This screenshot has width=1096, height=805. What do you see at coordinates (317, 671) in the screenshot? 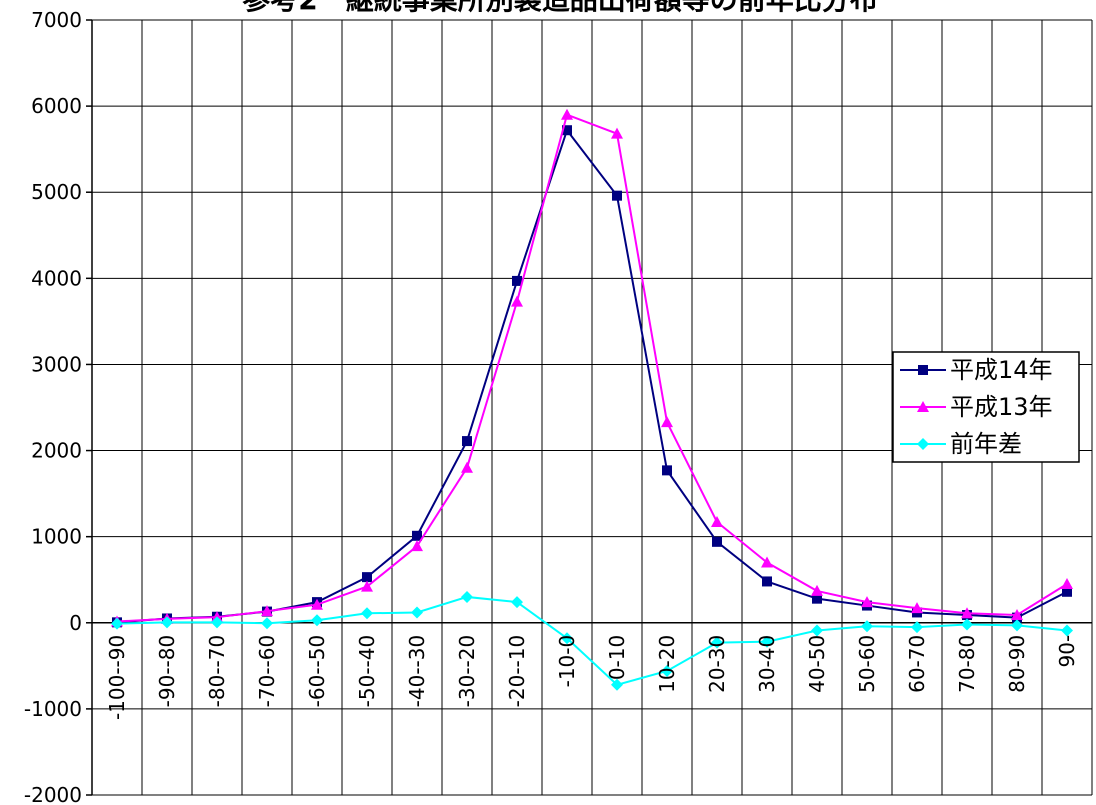
I see `x-tick-label: -60--50` at bounding box center [317, 671].